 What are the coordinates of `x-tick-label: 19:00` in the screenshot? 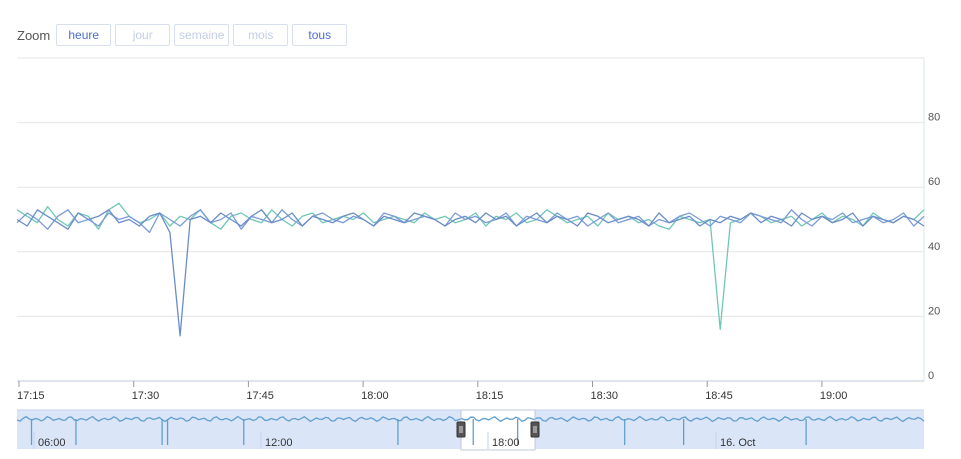 It's located at (834, 396).